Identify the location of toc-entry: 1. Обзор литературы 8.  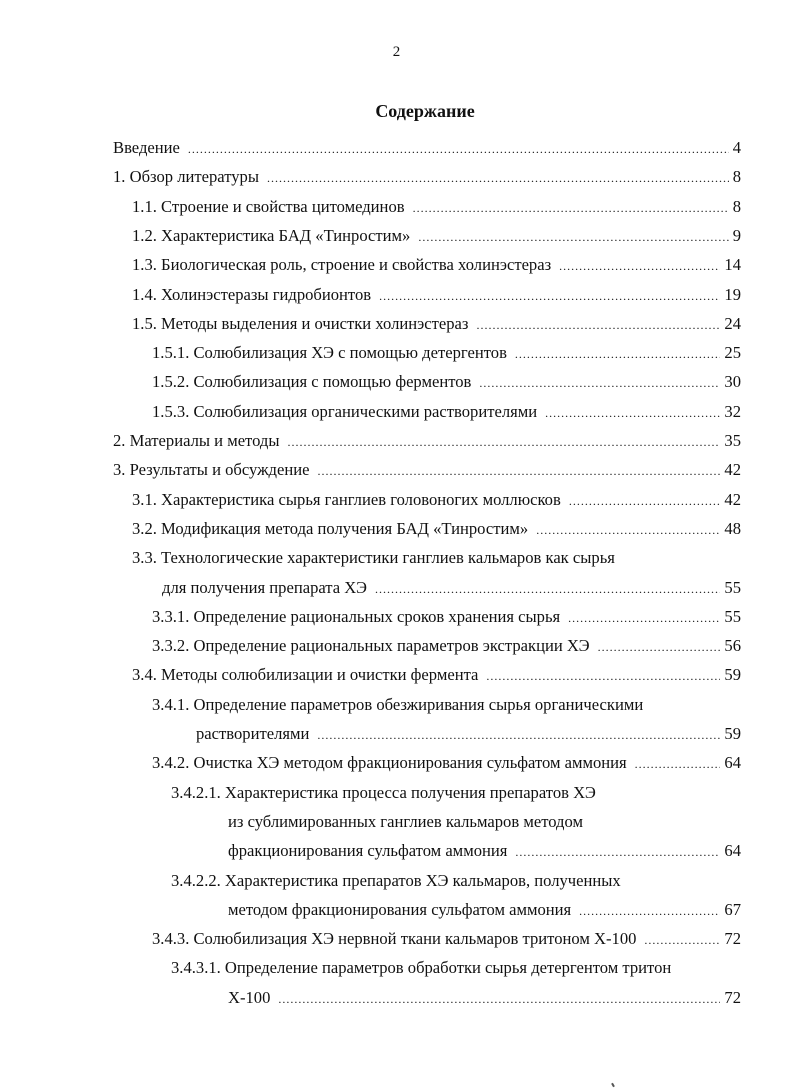
(427, 176).